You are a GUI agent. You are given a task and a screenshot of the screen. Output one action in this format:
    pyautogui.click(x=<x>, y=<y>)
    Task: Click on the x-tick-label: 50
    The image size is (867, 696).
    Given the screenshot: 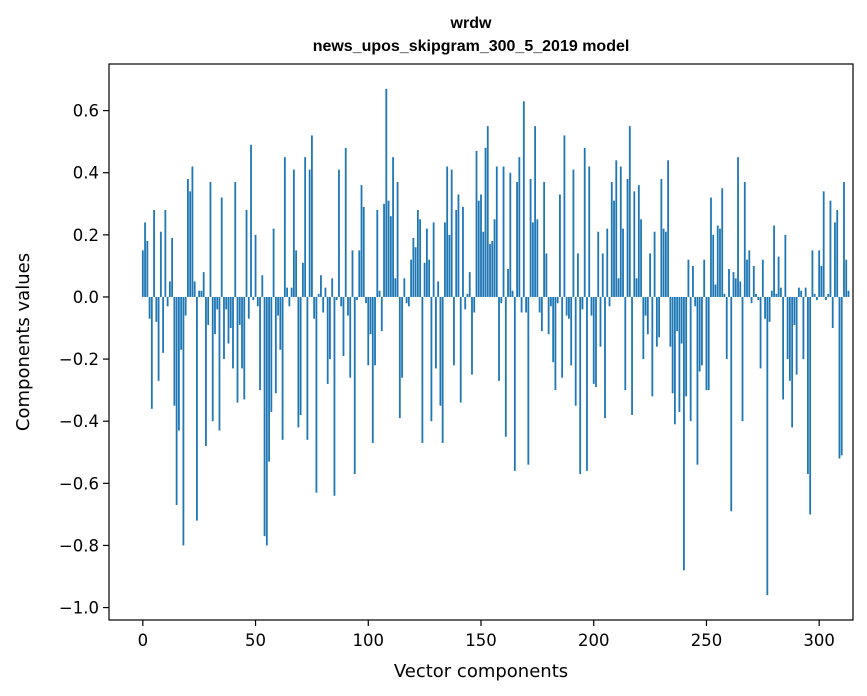 What is the action you would take?
    pyautogui.click(x=255, y=640)
    